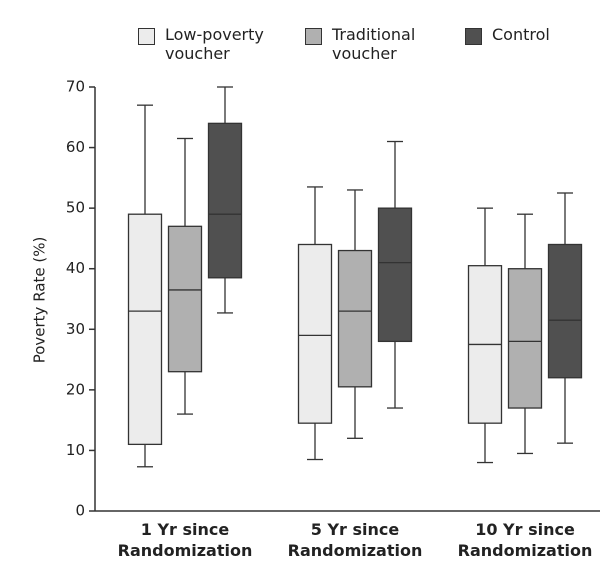 This screenshot has width=603, height=577. What do you see at coordinates (185, 540) in the screenshot?
I see `x-tick-label: 1 Yr since Randomization` at bounding box center [185, 540].